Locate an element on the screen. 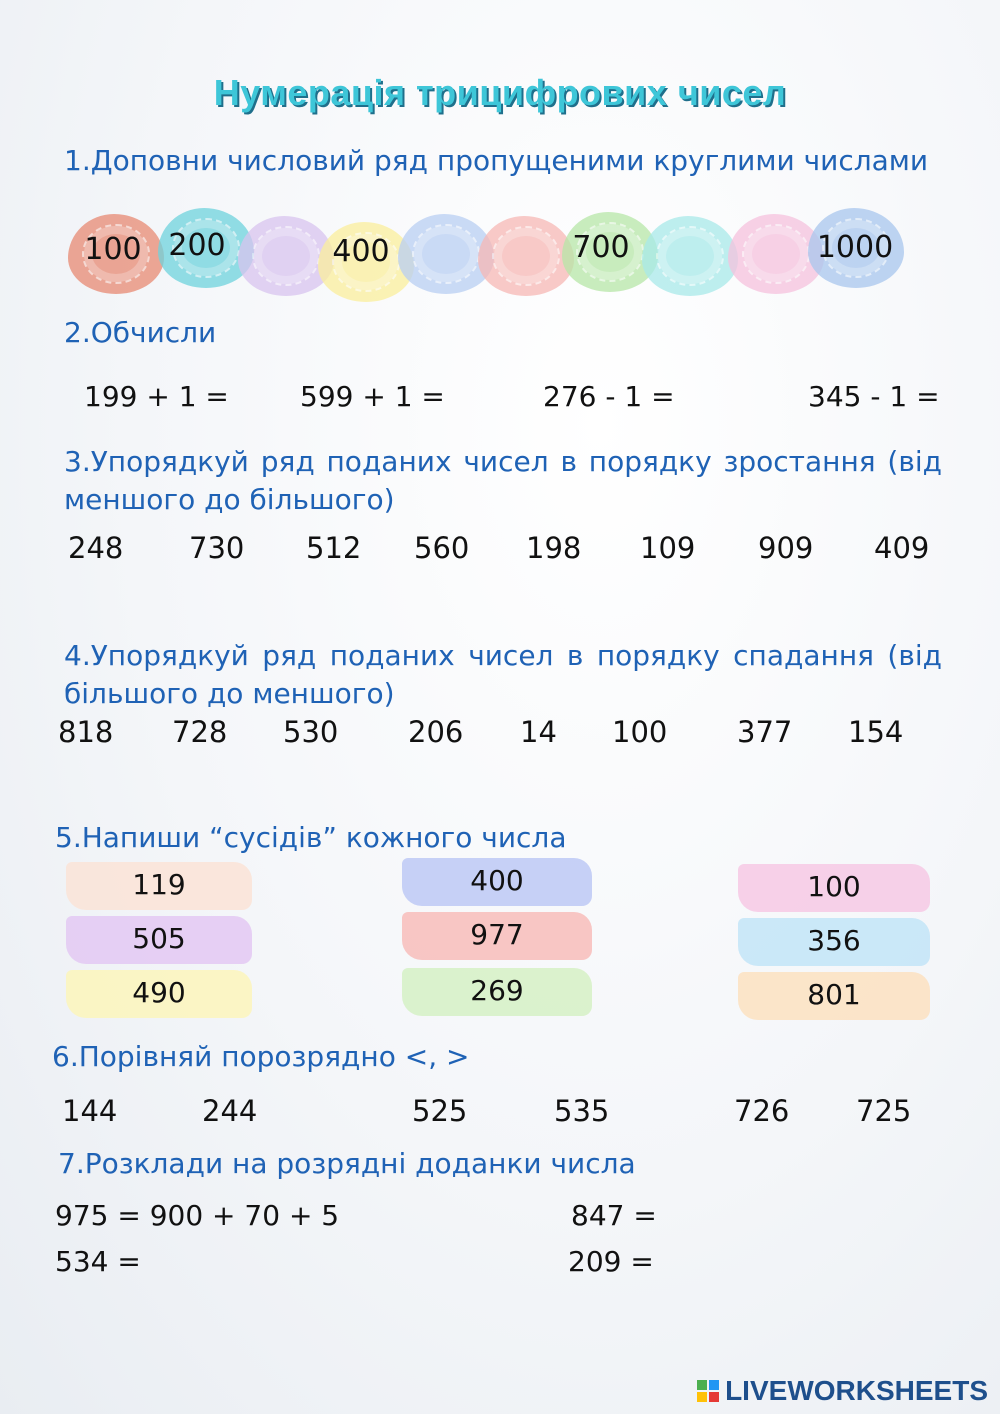  task3-number: 909 is located at coordinates (786, 548).